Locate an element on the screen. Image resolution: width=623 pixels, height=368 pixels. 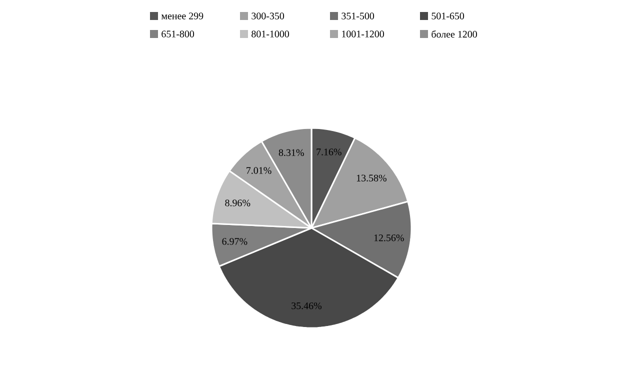
data-label: 7.16% is located at coordinates (329, 152).